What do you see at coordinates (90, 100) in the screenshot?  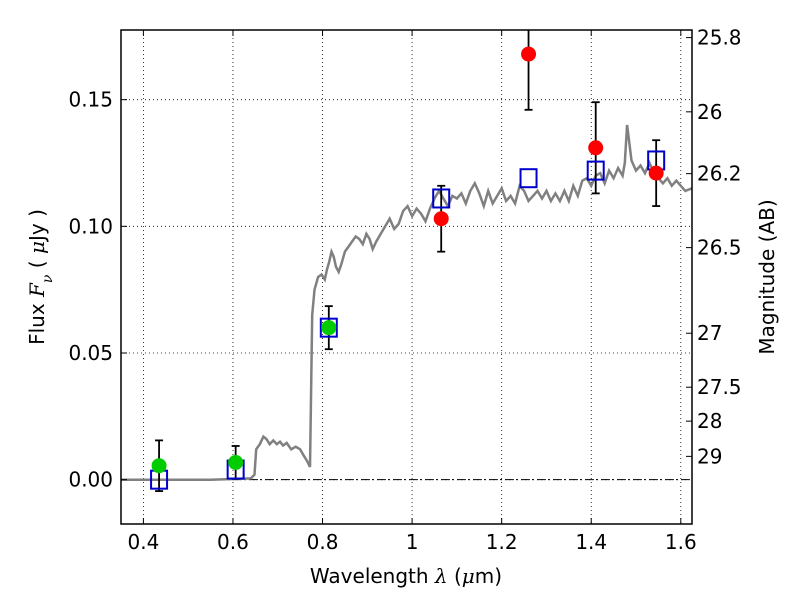 I see `y-tick-label: 0.15` at bounding box center [90, 100].